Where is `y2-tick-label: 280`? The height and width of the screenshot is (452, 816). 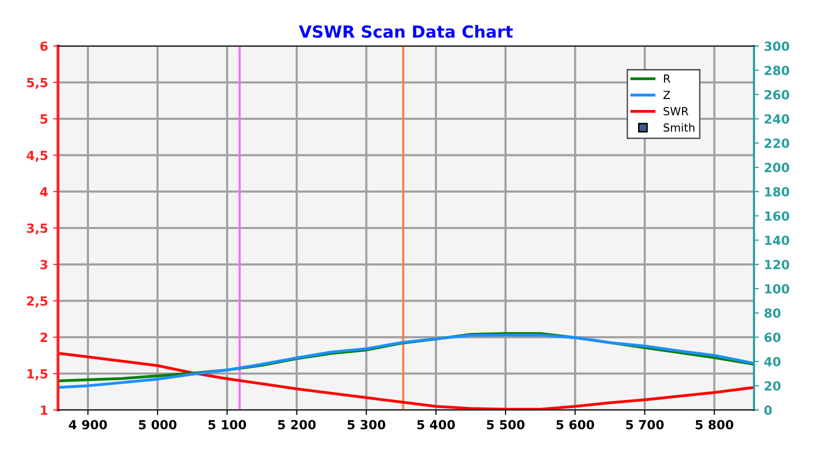
y2-tick-label: 280 is located at coordinates (777, 71).